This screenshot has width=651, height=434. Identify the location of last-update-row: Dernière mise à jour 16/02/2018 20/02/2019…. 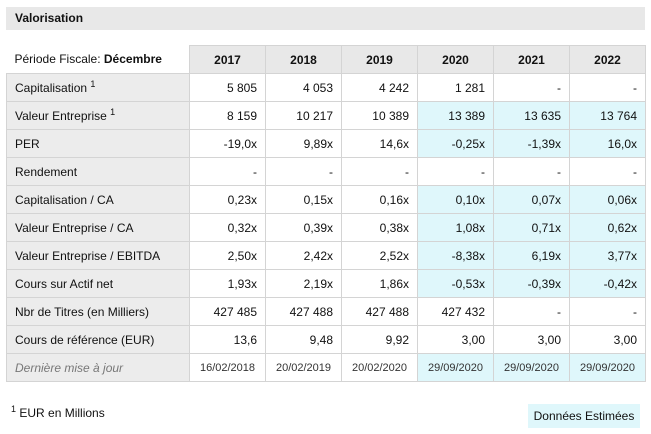
(326, 367).